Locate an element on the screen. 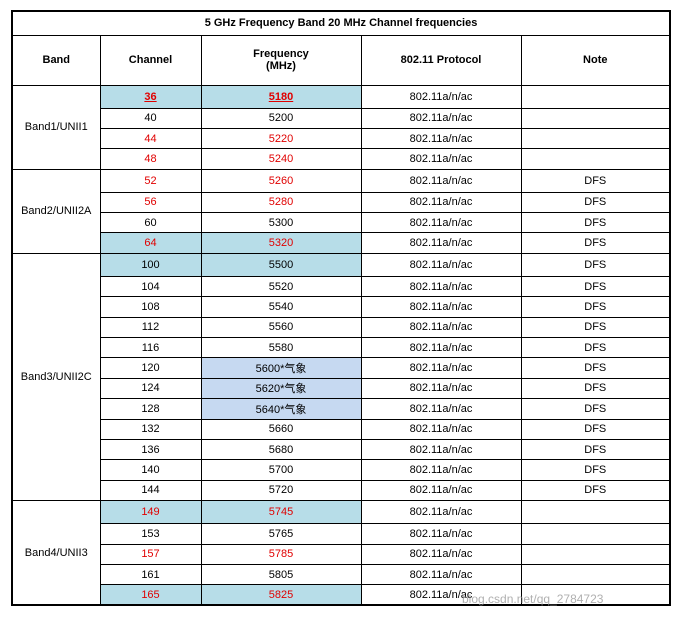  frequency-cell: 5745 is located at coordinates (281, 512).